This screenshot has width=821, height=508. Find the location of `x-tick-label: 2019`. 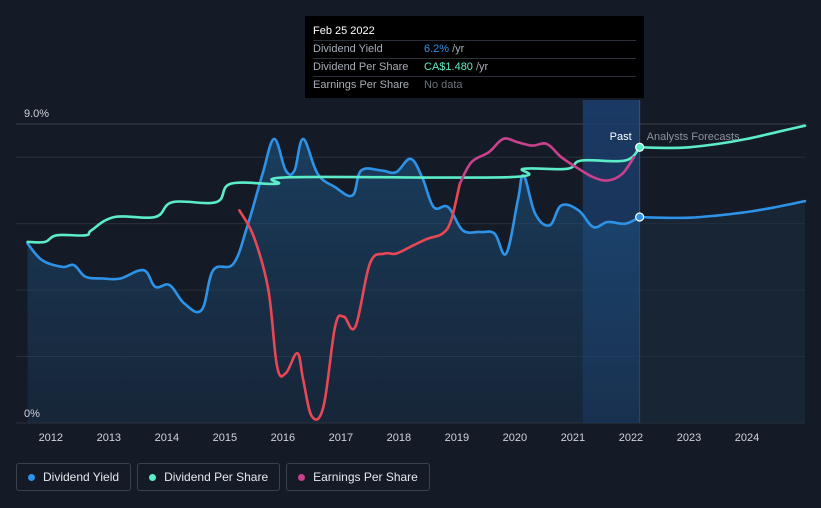

x-tick-label: 2019 is located at coordinates (457, 438).